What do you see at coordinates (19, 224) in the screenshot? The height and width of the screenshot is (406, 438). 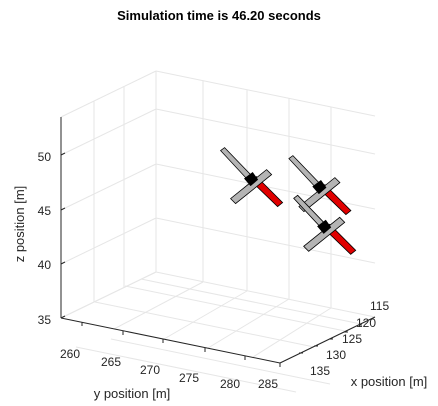 I see `z-axis-label: z position [m]` at bounding box center [19, 224].